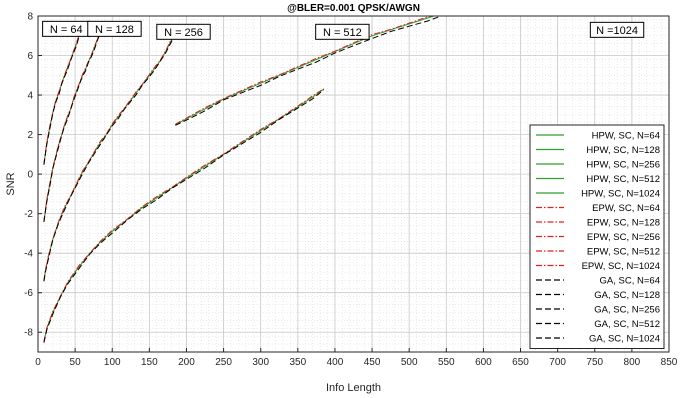 The image size is (680, 398). I want to click on x-tick-label: 300, so click(260, 362).